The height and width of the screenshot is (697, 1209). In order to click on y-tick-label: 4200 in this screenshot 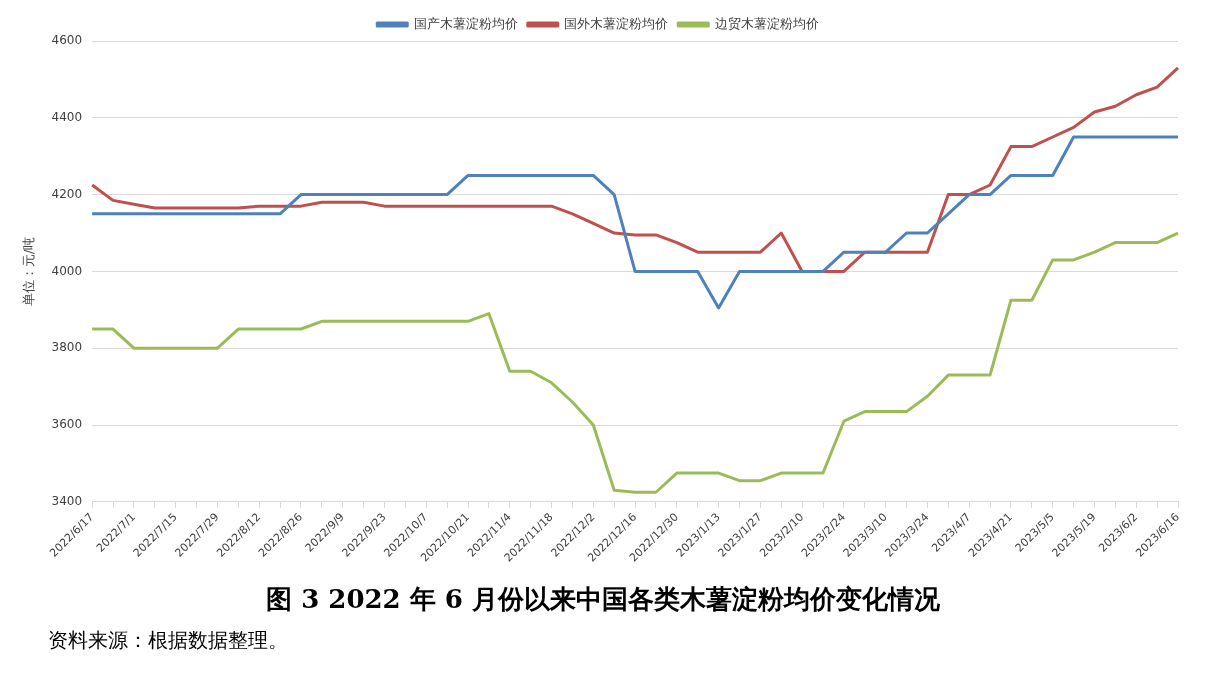, I will do `click(67, 193)`.